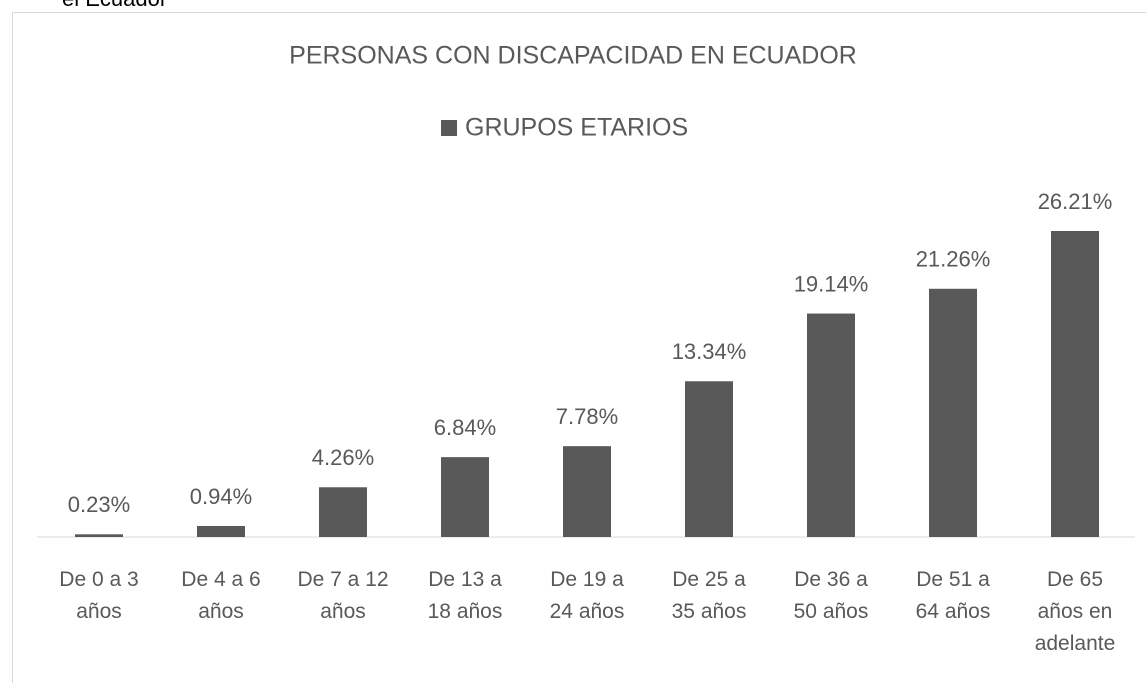 This screenshot has width=1146, height=683. I want to click on data-label: 26.21%, so click(1075, 201).